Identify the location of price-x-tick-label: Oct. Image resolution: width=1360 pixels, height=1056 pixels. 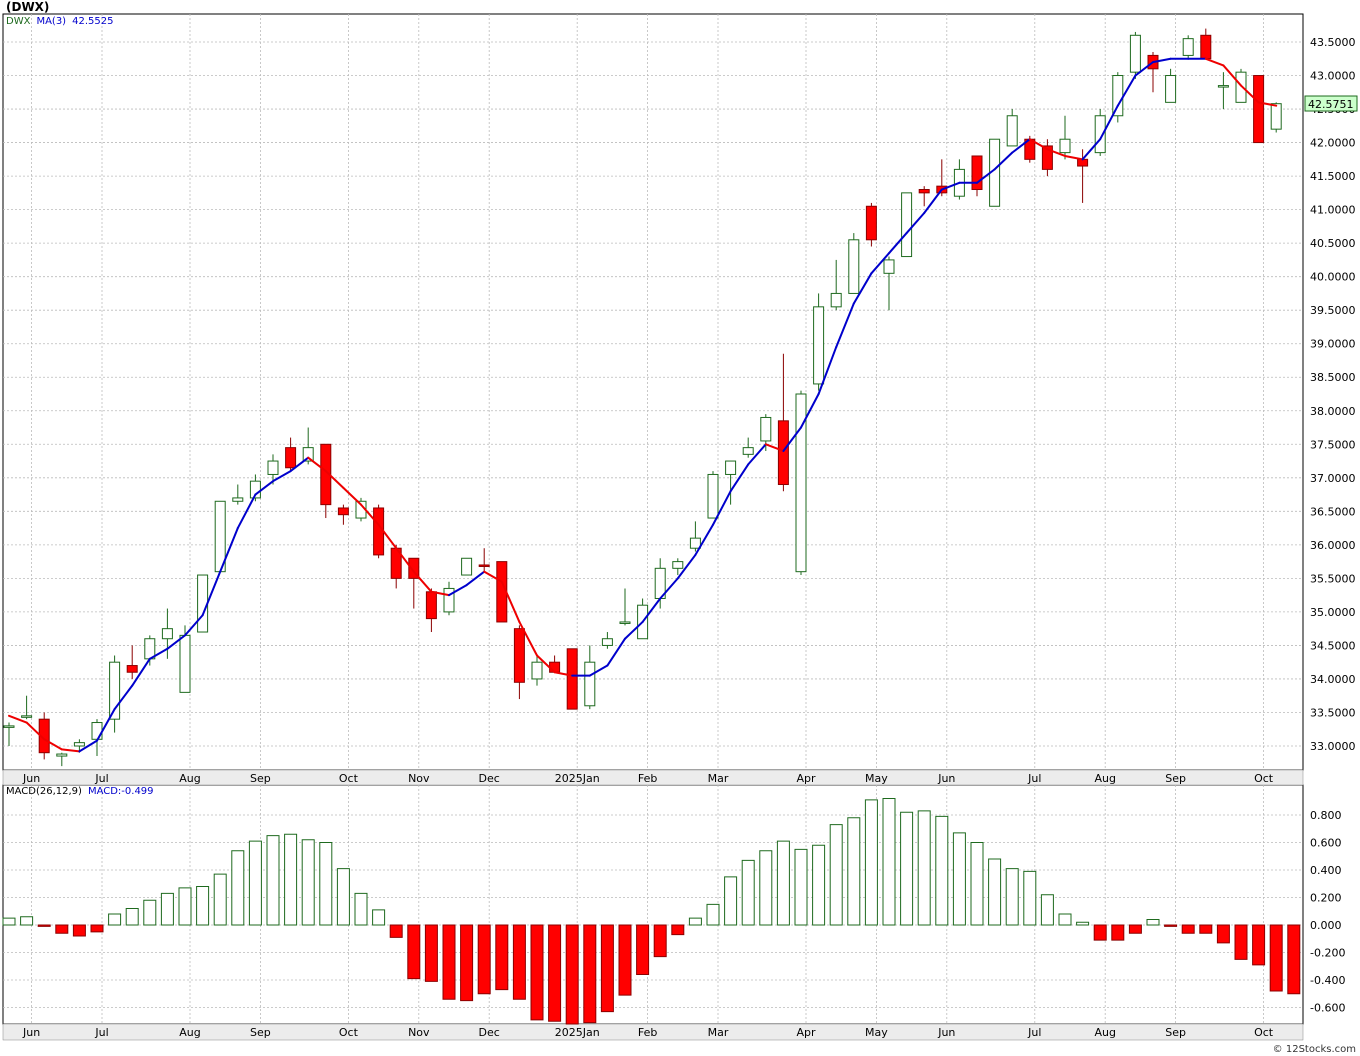
(1264, 778).